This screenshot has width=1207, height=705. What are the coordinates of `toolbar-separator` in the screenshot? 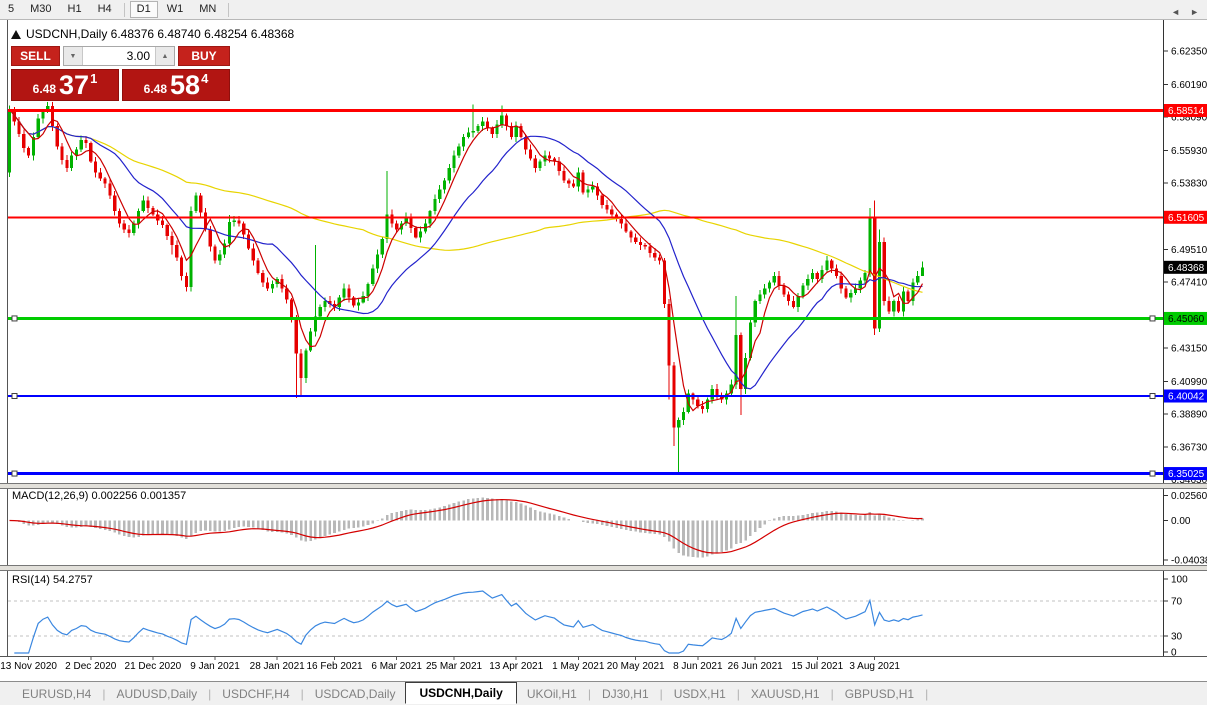 It's located at (229, 9).